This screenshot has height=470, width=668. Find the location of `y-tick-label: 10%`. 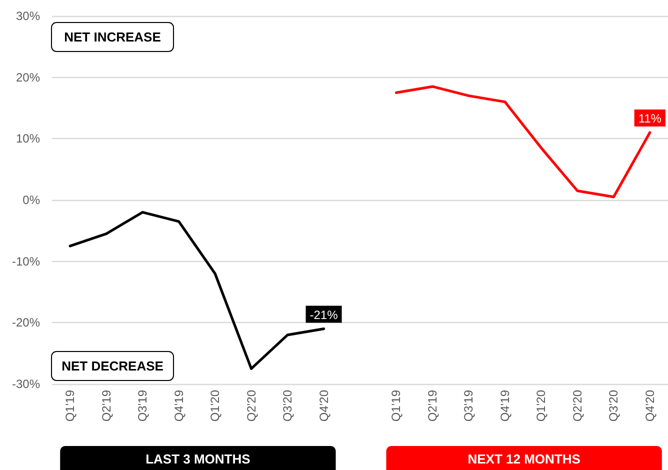

y-tick-label: 10% is located at coordinates (28, 139).